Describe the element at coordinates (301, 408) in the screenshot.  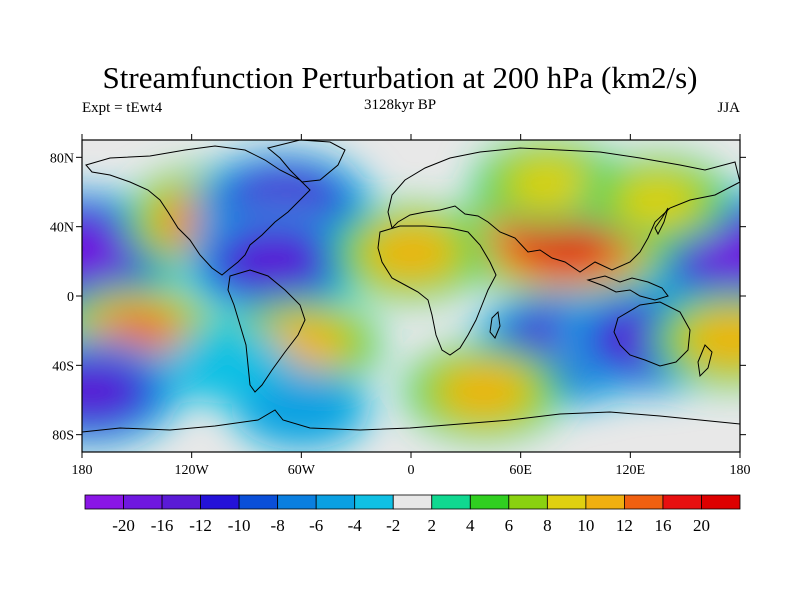
I see `field-contour-antarctic-peninsula-low` at that location.